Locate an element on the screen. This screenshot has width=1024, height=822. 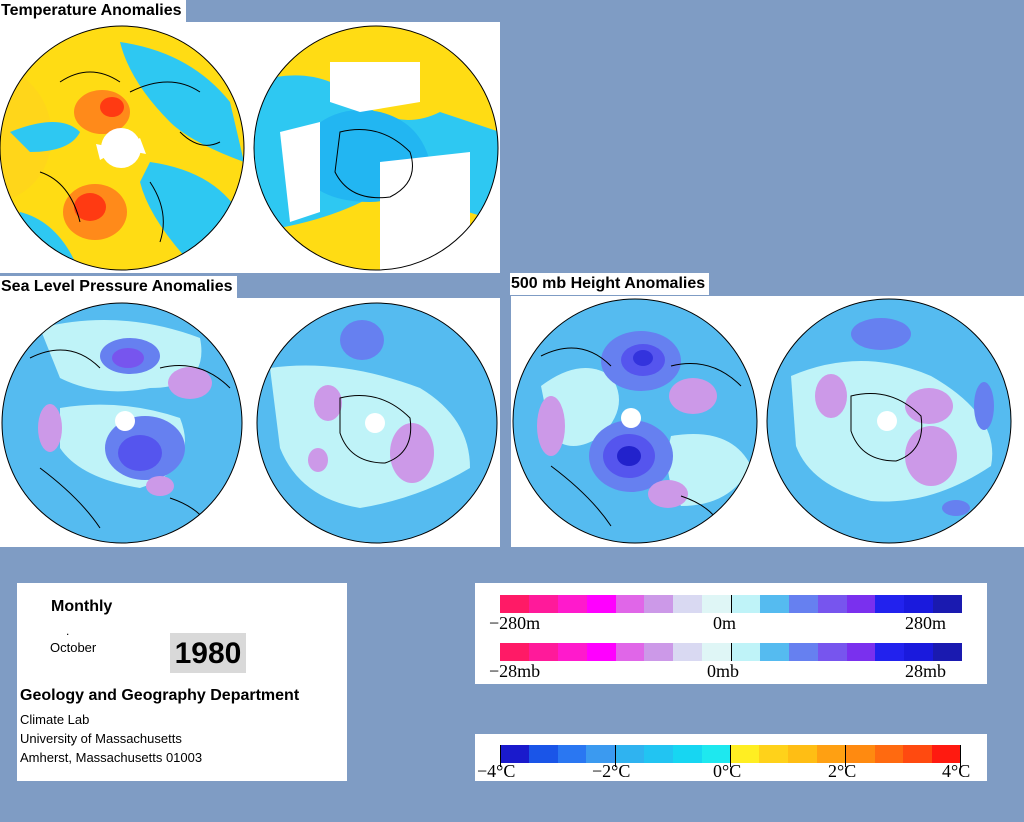
temp-zero-tick is located at coordinates (730, 756).